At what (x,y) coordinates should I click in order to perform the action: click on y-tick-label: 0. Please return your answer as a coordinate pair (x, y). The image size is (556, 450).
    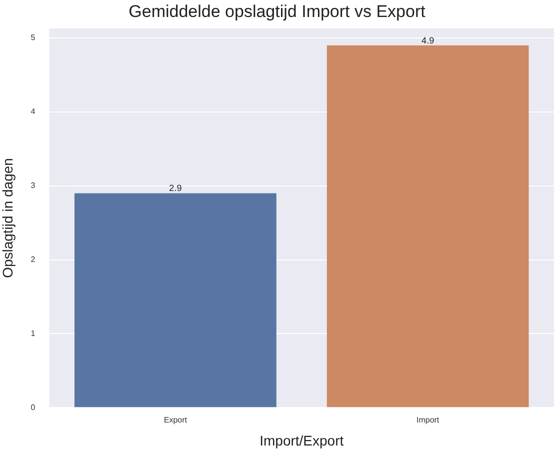
    Looking at the image, I should click on (33, 407).